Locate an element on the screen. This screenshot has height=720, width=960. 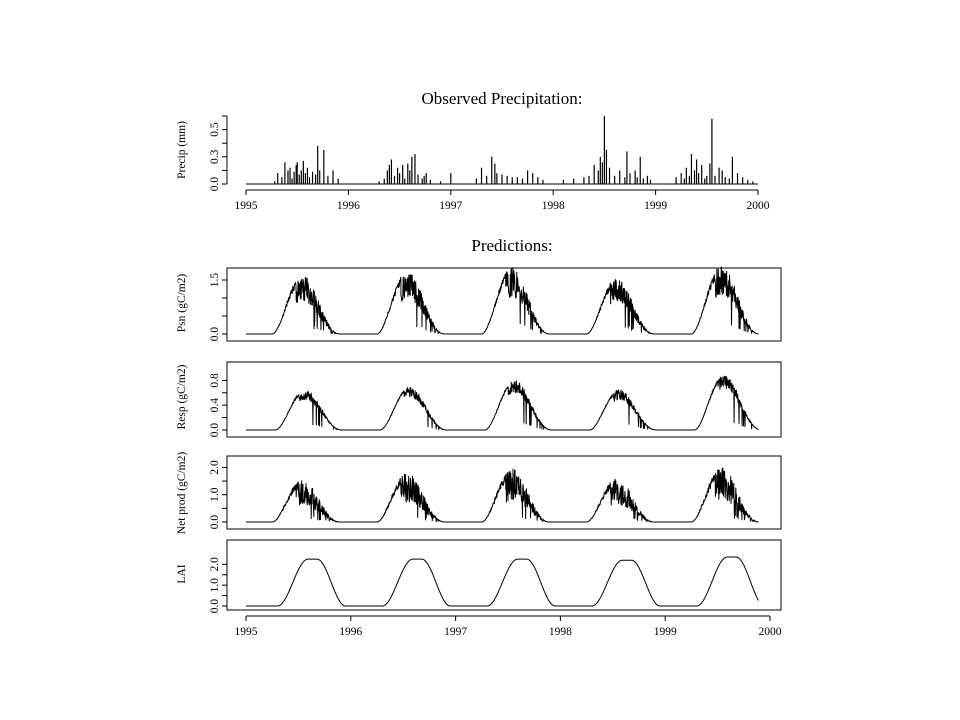
predictions-title: Predictions: is located at coordinates (511, 245).